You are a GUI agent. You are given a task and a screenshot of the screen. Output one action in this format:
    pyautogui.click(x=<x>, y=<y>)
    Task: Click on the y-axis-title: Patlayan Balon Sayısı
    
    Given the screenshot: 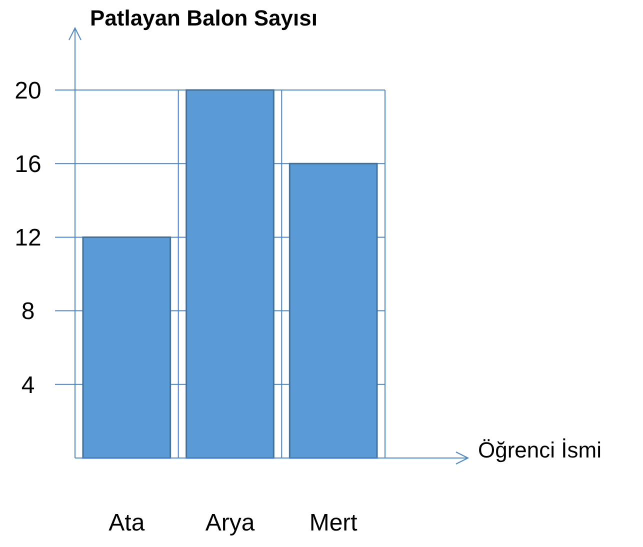 What is the action you would take?
    pyautogui.click(x=204, y=18)
    